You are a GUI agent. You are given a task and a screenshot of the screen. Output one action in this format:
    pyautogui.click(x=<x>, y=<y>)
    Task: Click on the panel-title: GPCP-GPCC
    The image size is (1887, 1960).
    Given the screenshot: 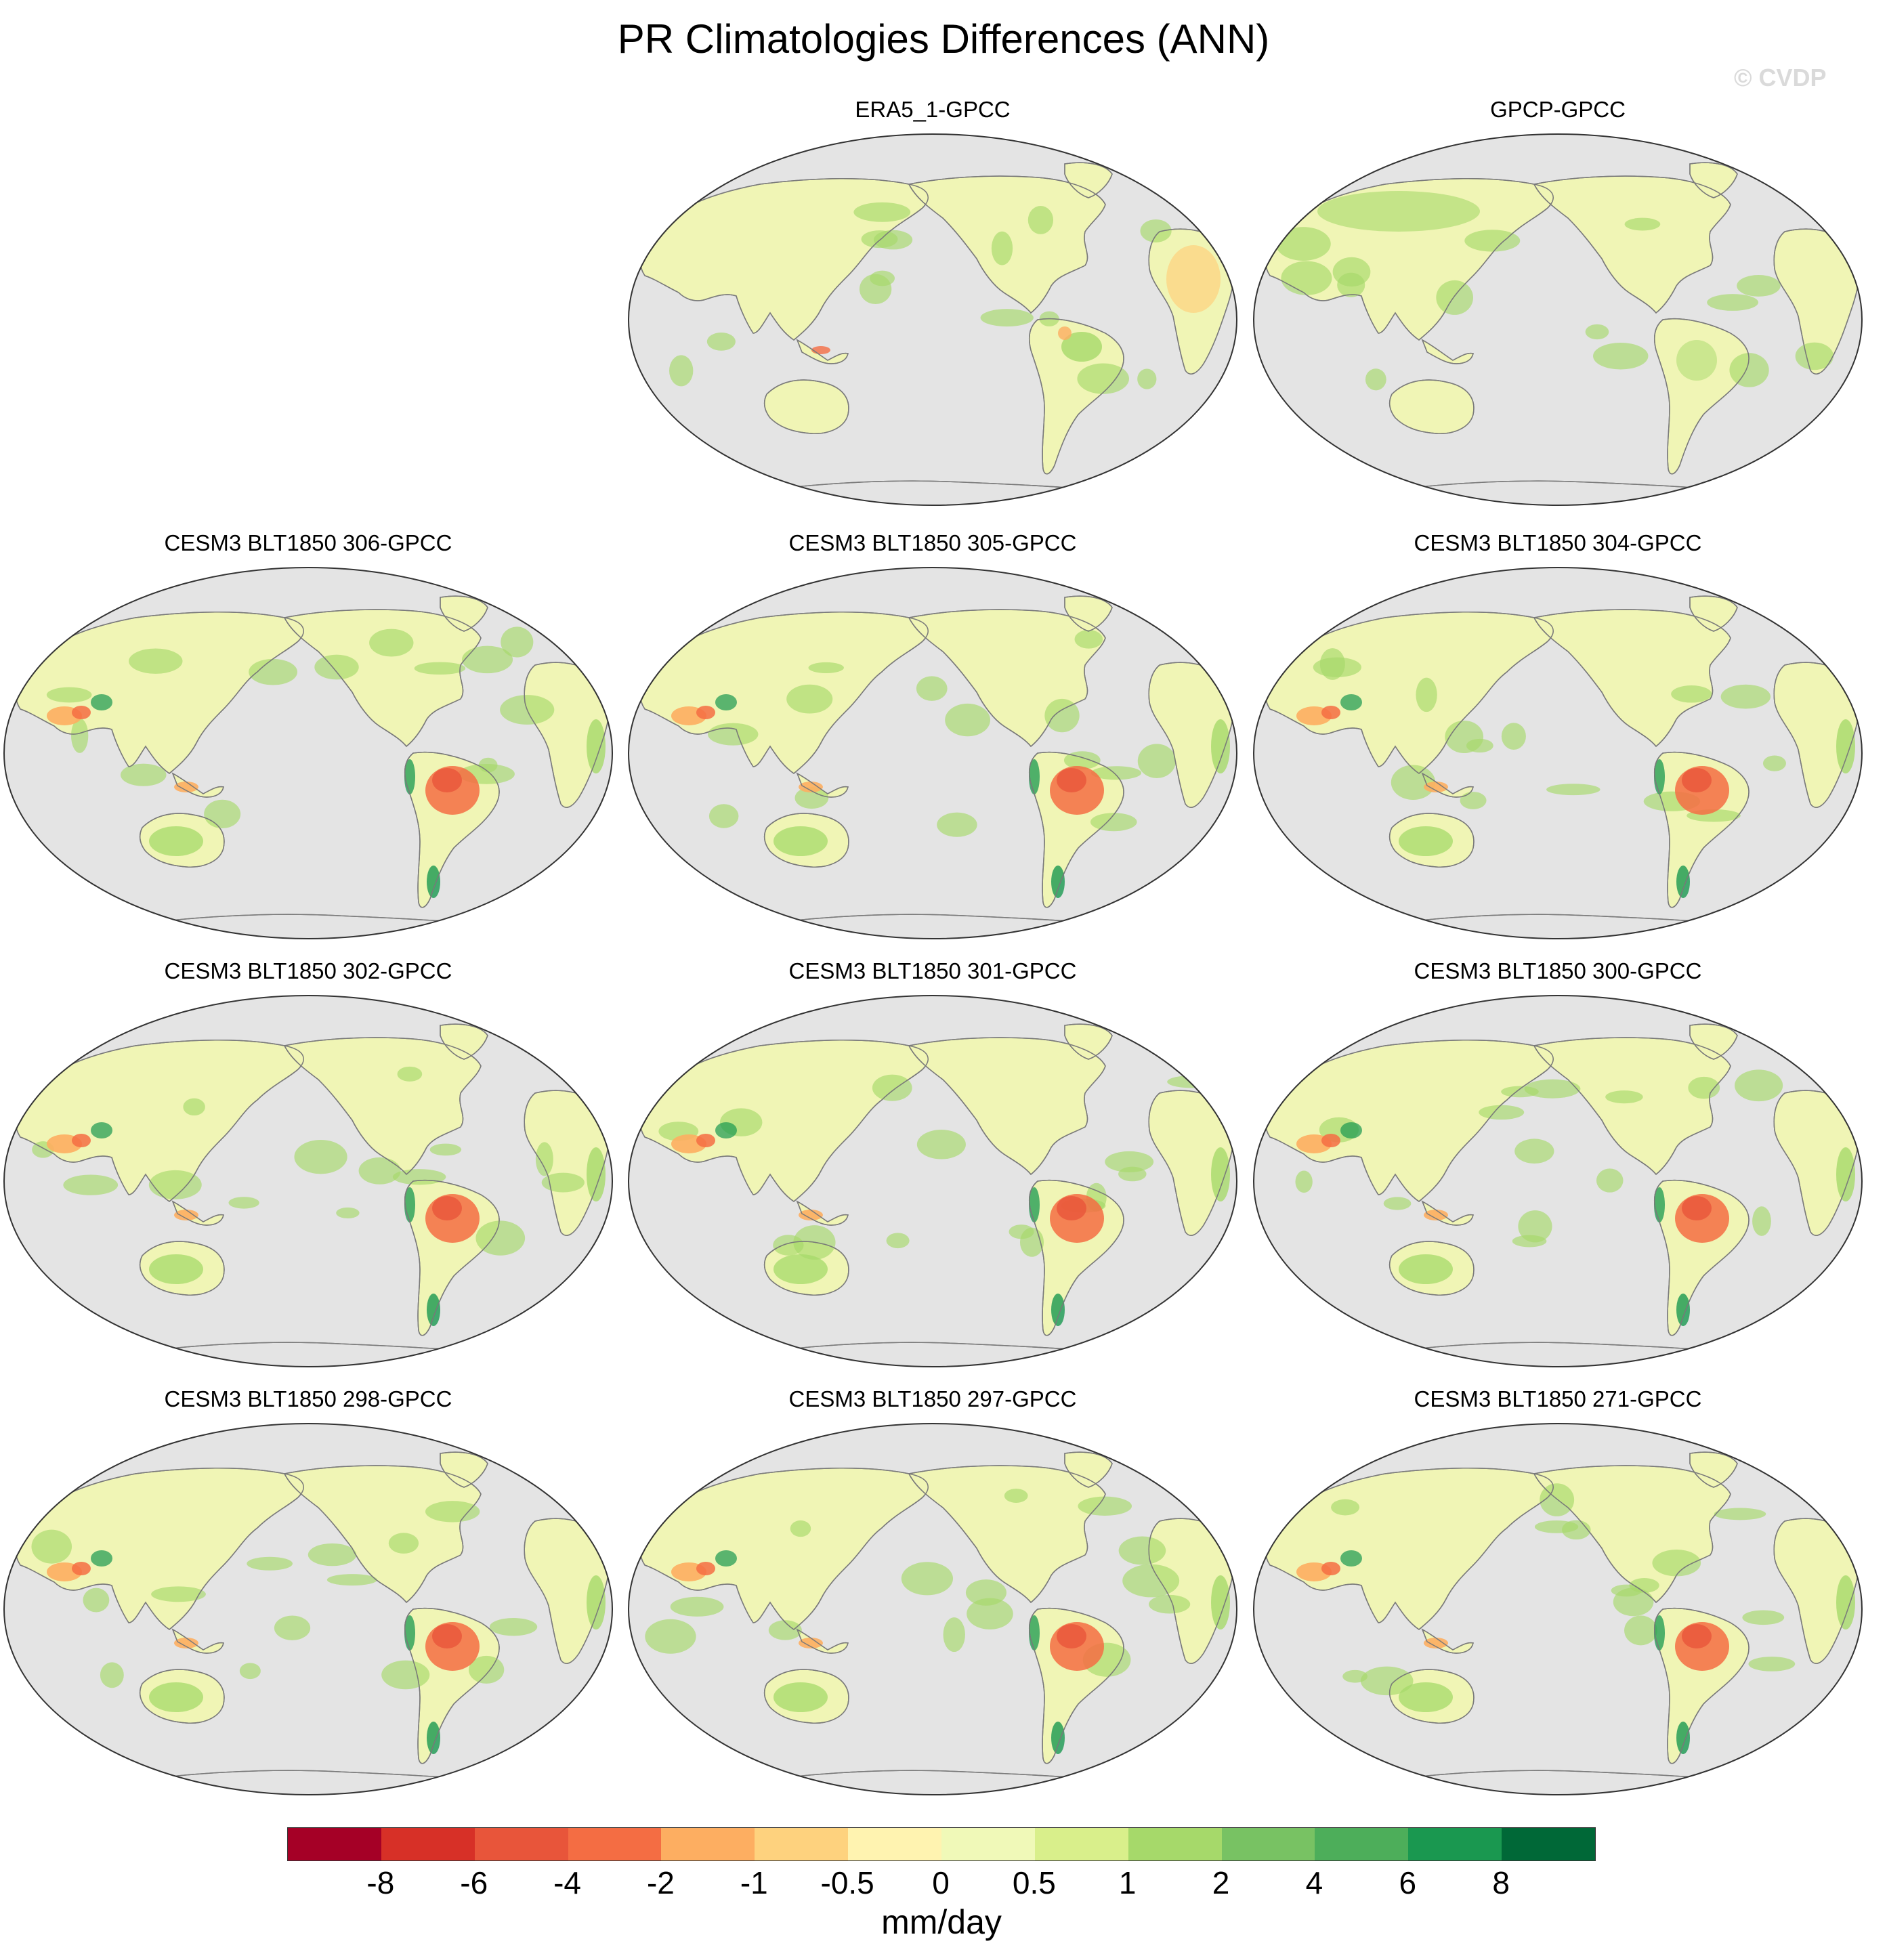 What is the action you would take?
    pyautogui.click(x=1558, y=109)
    